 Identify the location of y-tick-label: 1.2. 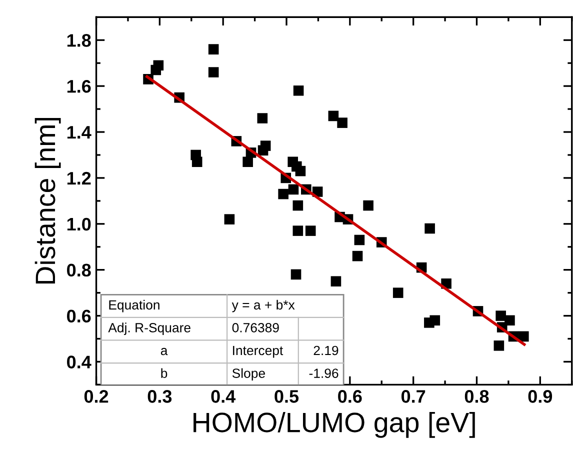
(79, 178).